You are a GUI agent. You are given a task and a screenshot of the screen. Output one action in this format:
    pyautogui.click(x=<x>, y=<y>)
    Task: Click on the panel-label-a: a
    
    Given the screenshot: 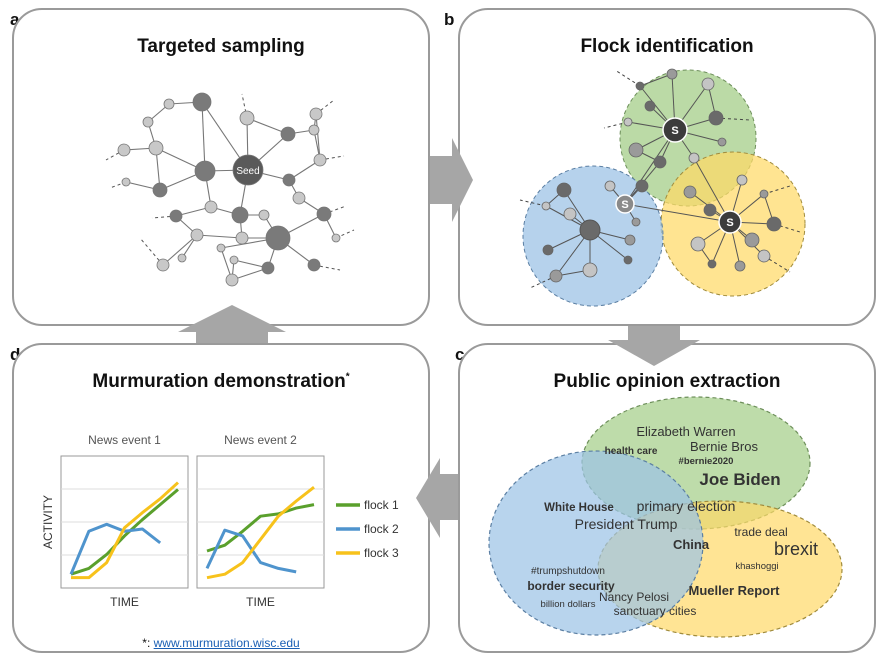 What is the action you would take?
    pyautogui.click(x=15, y=19)
    